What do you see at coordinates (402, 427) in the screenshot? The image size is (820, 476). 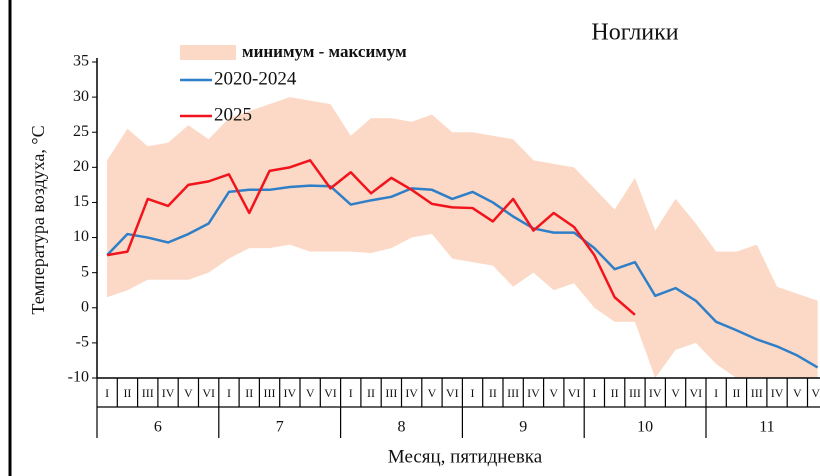 I see `month-label: 8` at bounding box center [402, 427].